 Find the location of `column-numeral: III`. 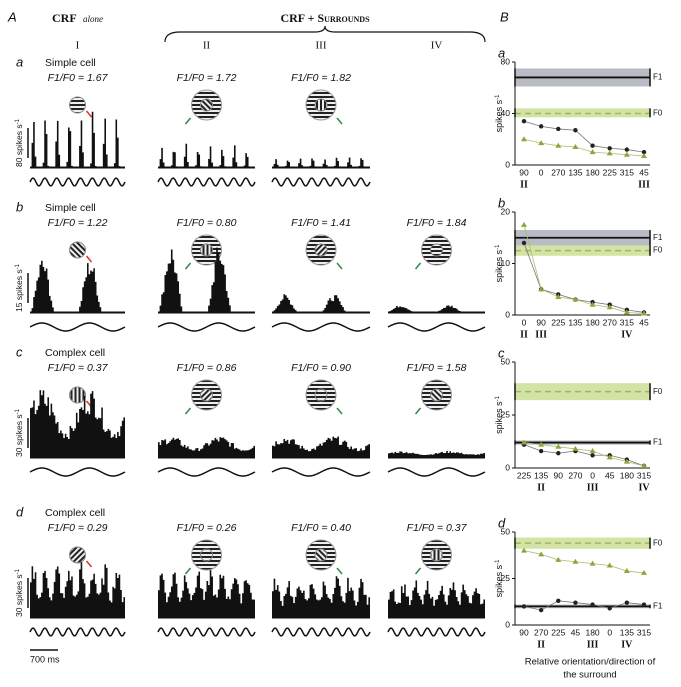

column-numeral: III is located at coordinates (321, 46).